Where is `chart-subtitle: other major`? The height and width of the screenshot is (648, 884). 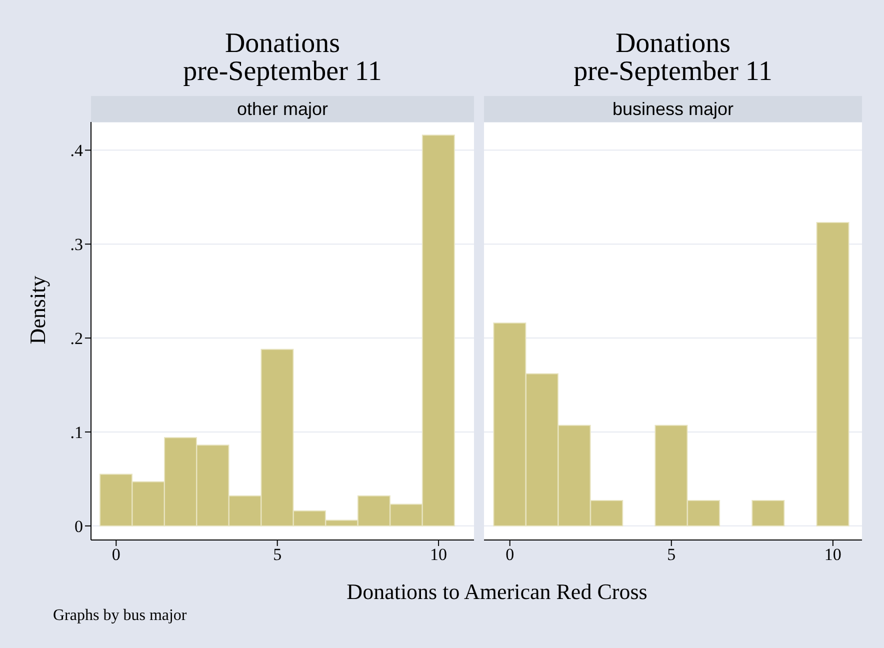
chart-subtitle: other major is located at coordinates (282, 109).